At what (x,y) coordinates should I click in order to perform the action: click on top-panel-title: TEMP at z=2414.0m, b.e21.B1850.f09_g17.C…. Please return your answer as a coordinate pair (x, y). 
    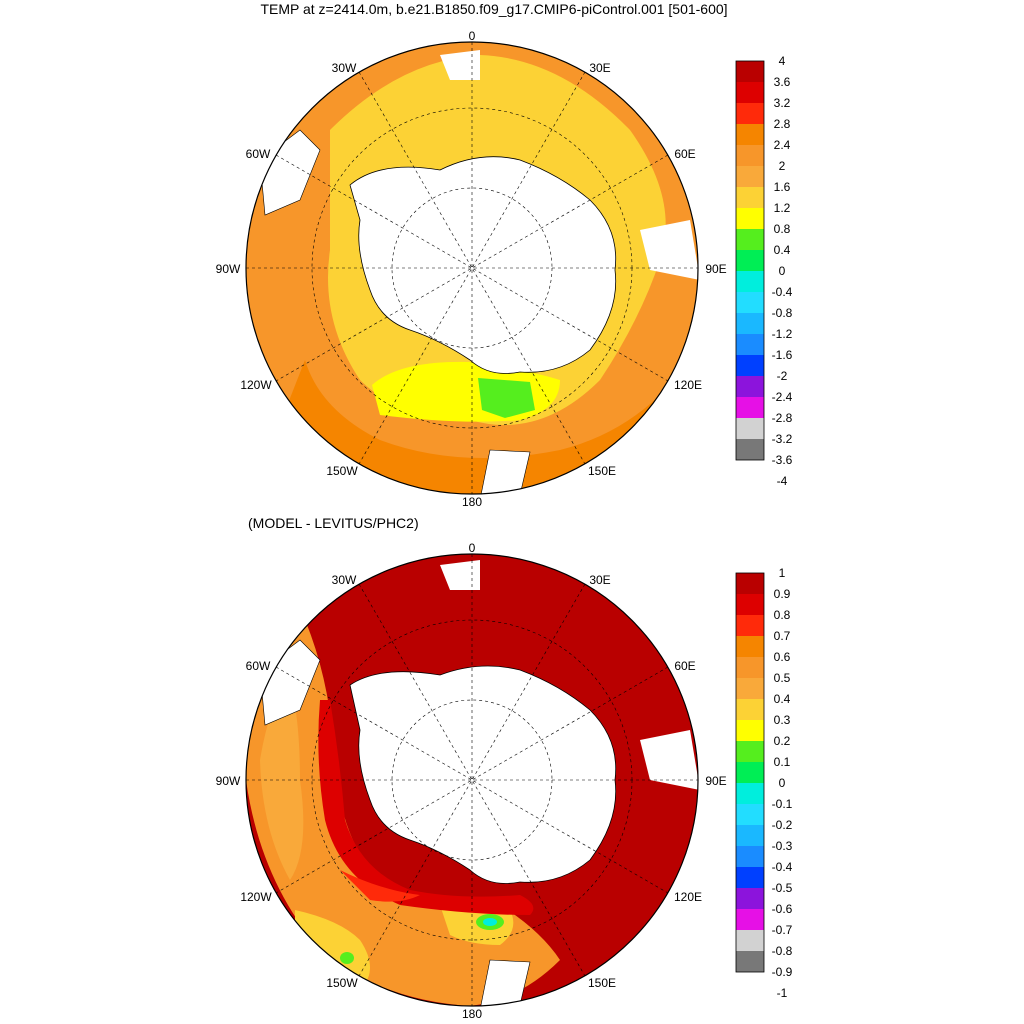
    Looking at the image, I should click on (493, 9).